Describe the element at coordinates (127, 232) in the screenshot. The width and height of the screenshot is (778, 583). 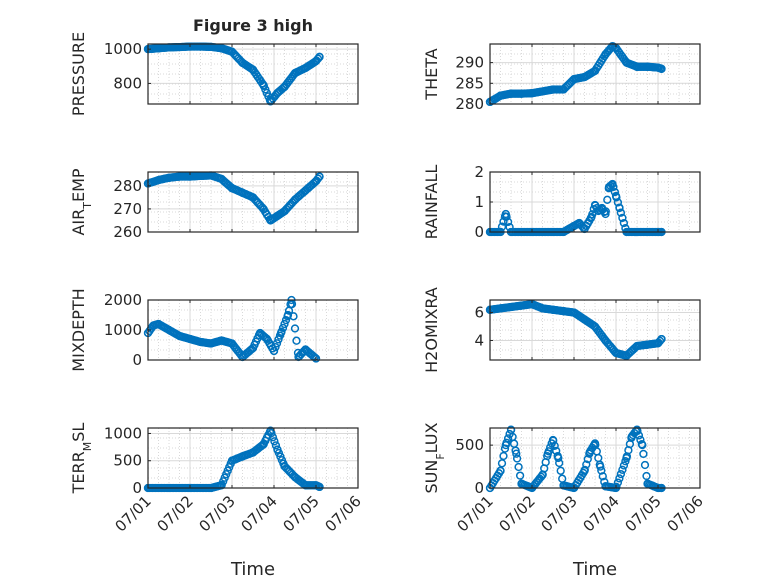
I see `y-tick-label: 260` at that location.